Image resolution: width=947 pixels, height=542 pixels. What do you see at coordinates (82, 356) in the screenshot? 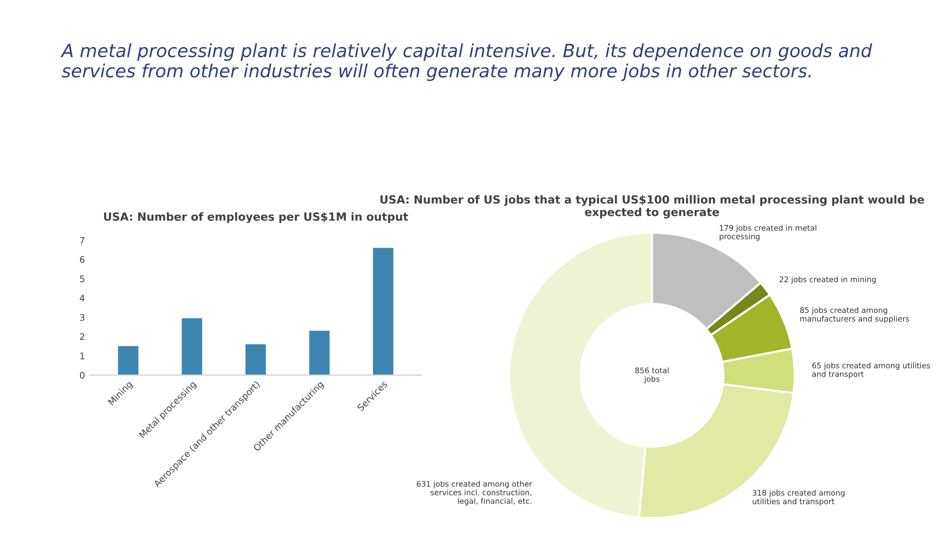
I see `y-tick-label: 1` at bounding box center [82, 356].